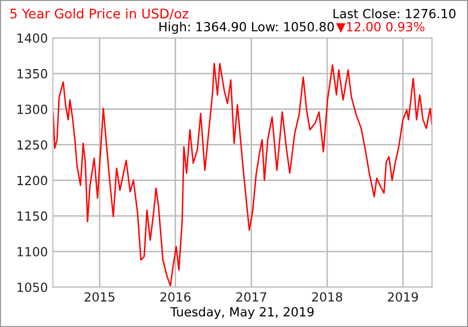  What do you see at coordinates (33, 181) in the screenshot?
I see `y-tick-label: 1200` at bounding box center [33, 181].